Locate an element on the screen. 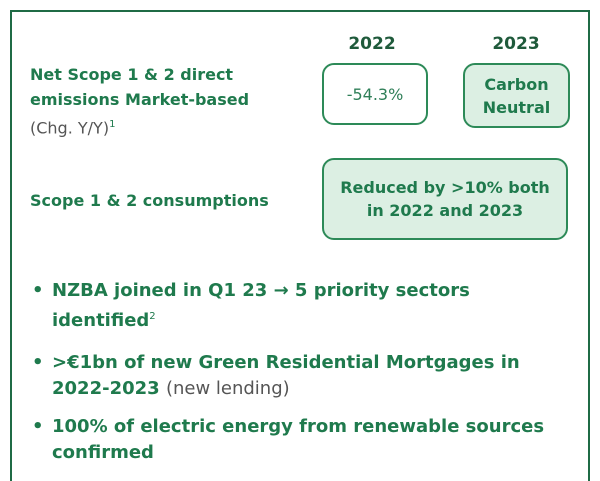 This screenshot has width=600, height=481. label-note: (Chg. Y/Y) is located at coordinates (70, 128).